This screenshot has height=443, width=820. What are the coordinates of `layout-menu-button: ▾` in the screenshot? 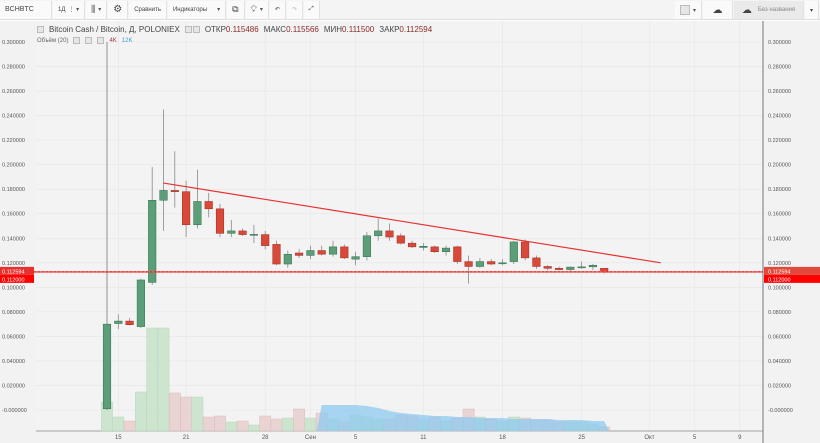 It's located at (811, 10).